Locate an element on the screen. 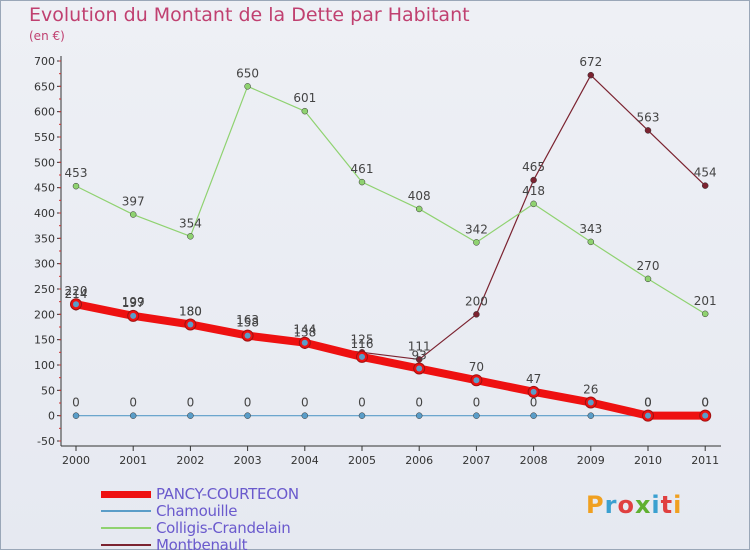  legend-item: Montbenault is located at coordinates (231, 545).